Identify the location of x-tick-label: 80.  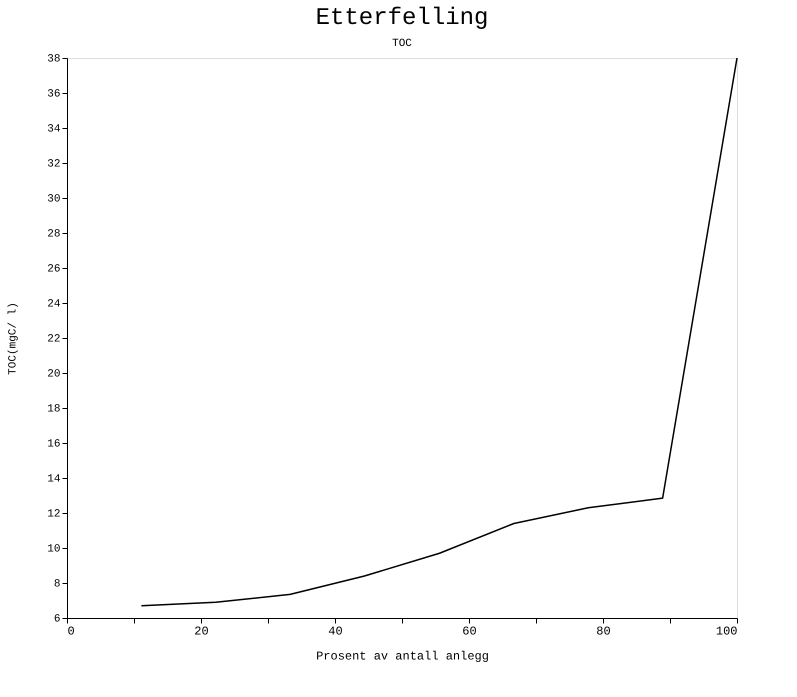
(603, 631).